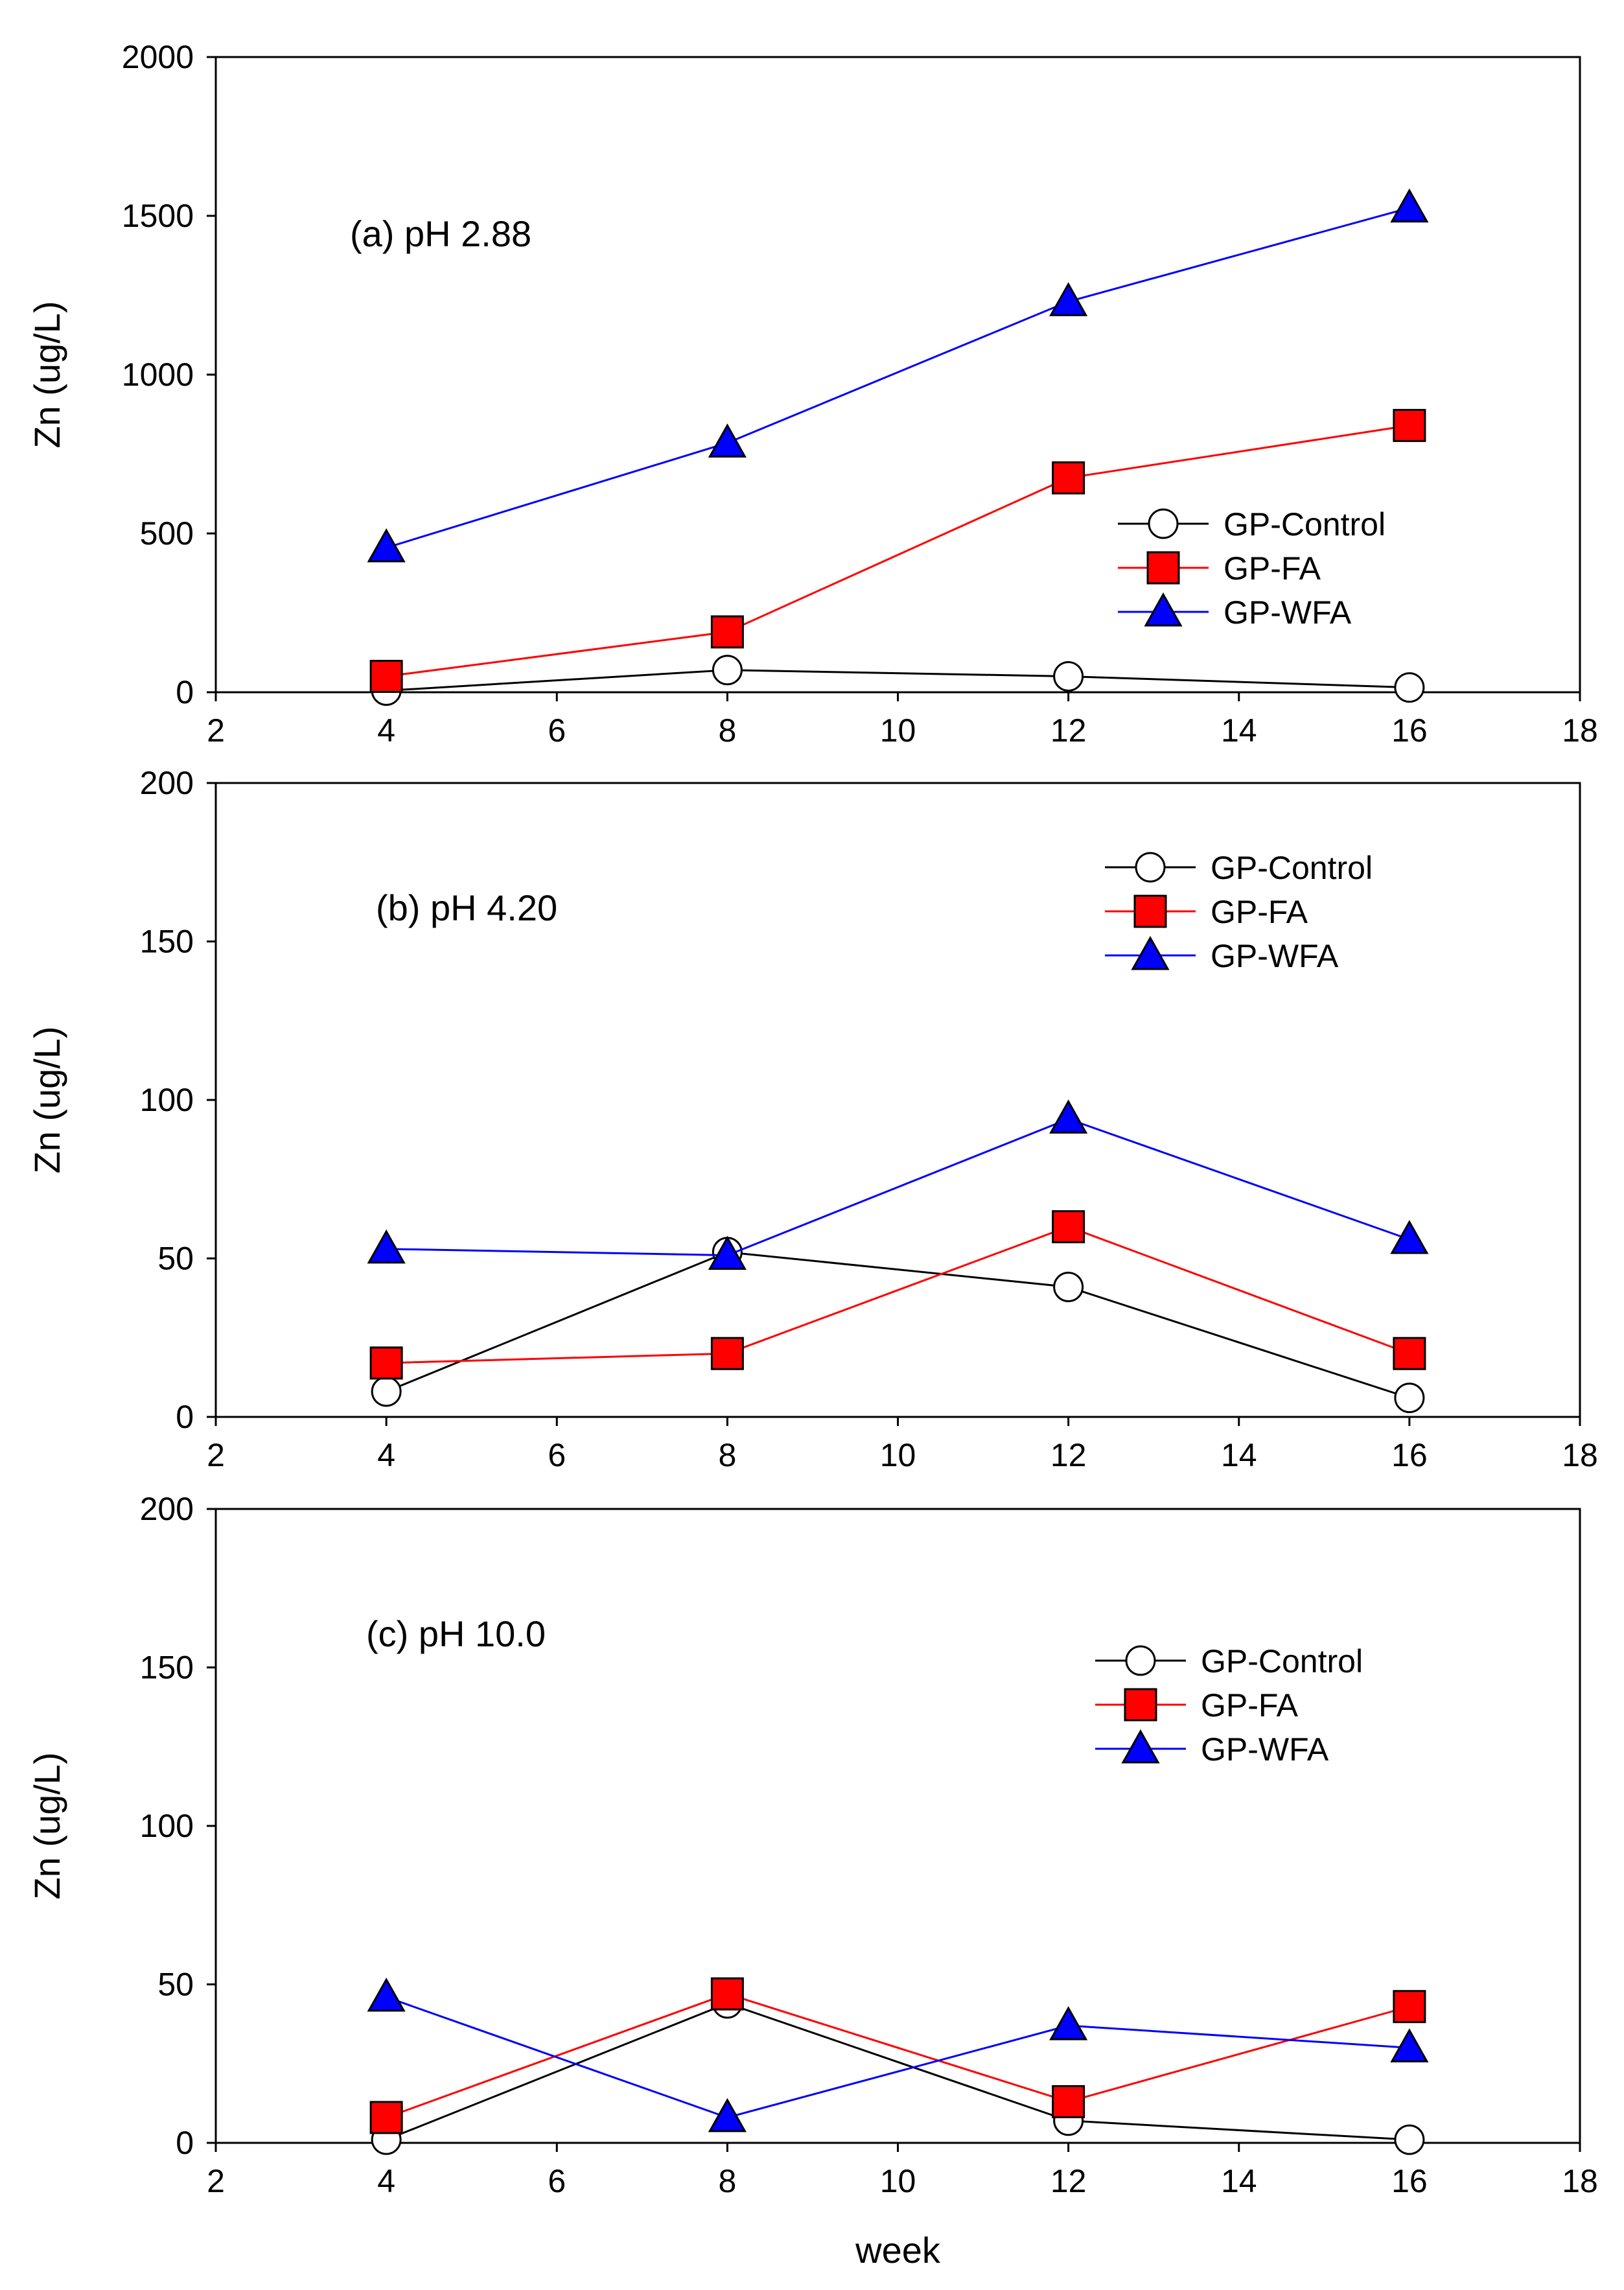 The image size is (1624, 2290). Describe the element at coordinates (158, 374) in the screenshot. I see `y-tick-label: 1000` at that location.